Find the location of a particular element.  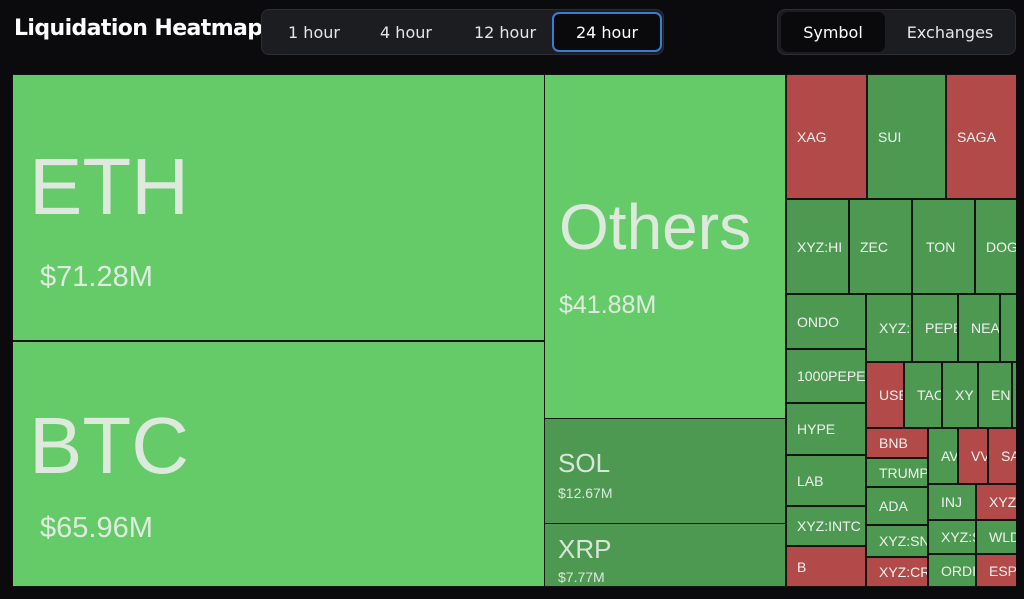

tile-ondo: ONDO is located at coordinates (826, 321).